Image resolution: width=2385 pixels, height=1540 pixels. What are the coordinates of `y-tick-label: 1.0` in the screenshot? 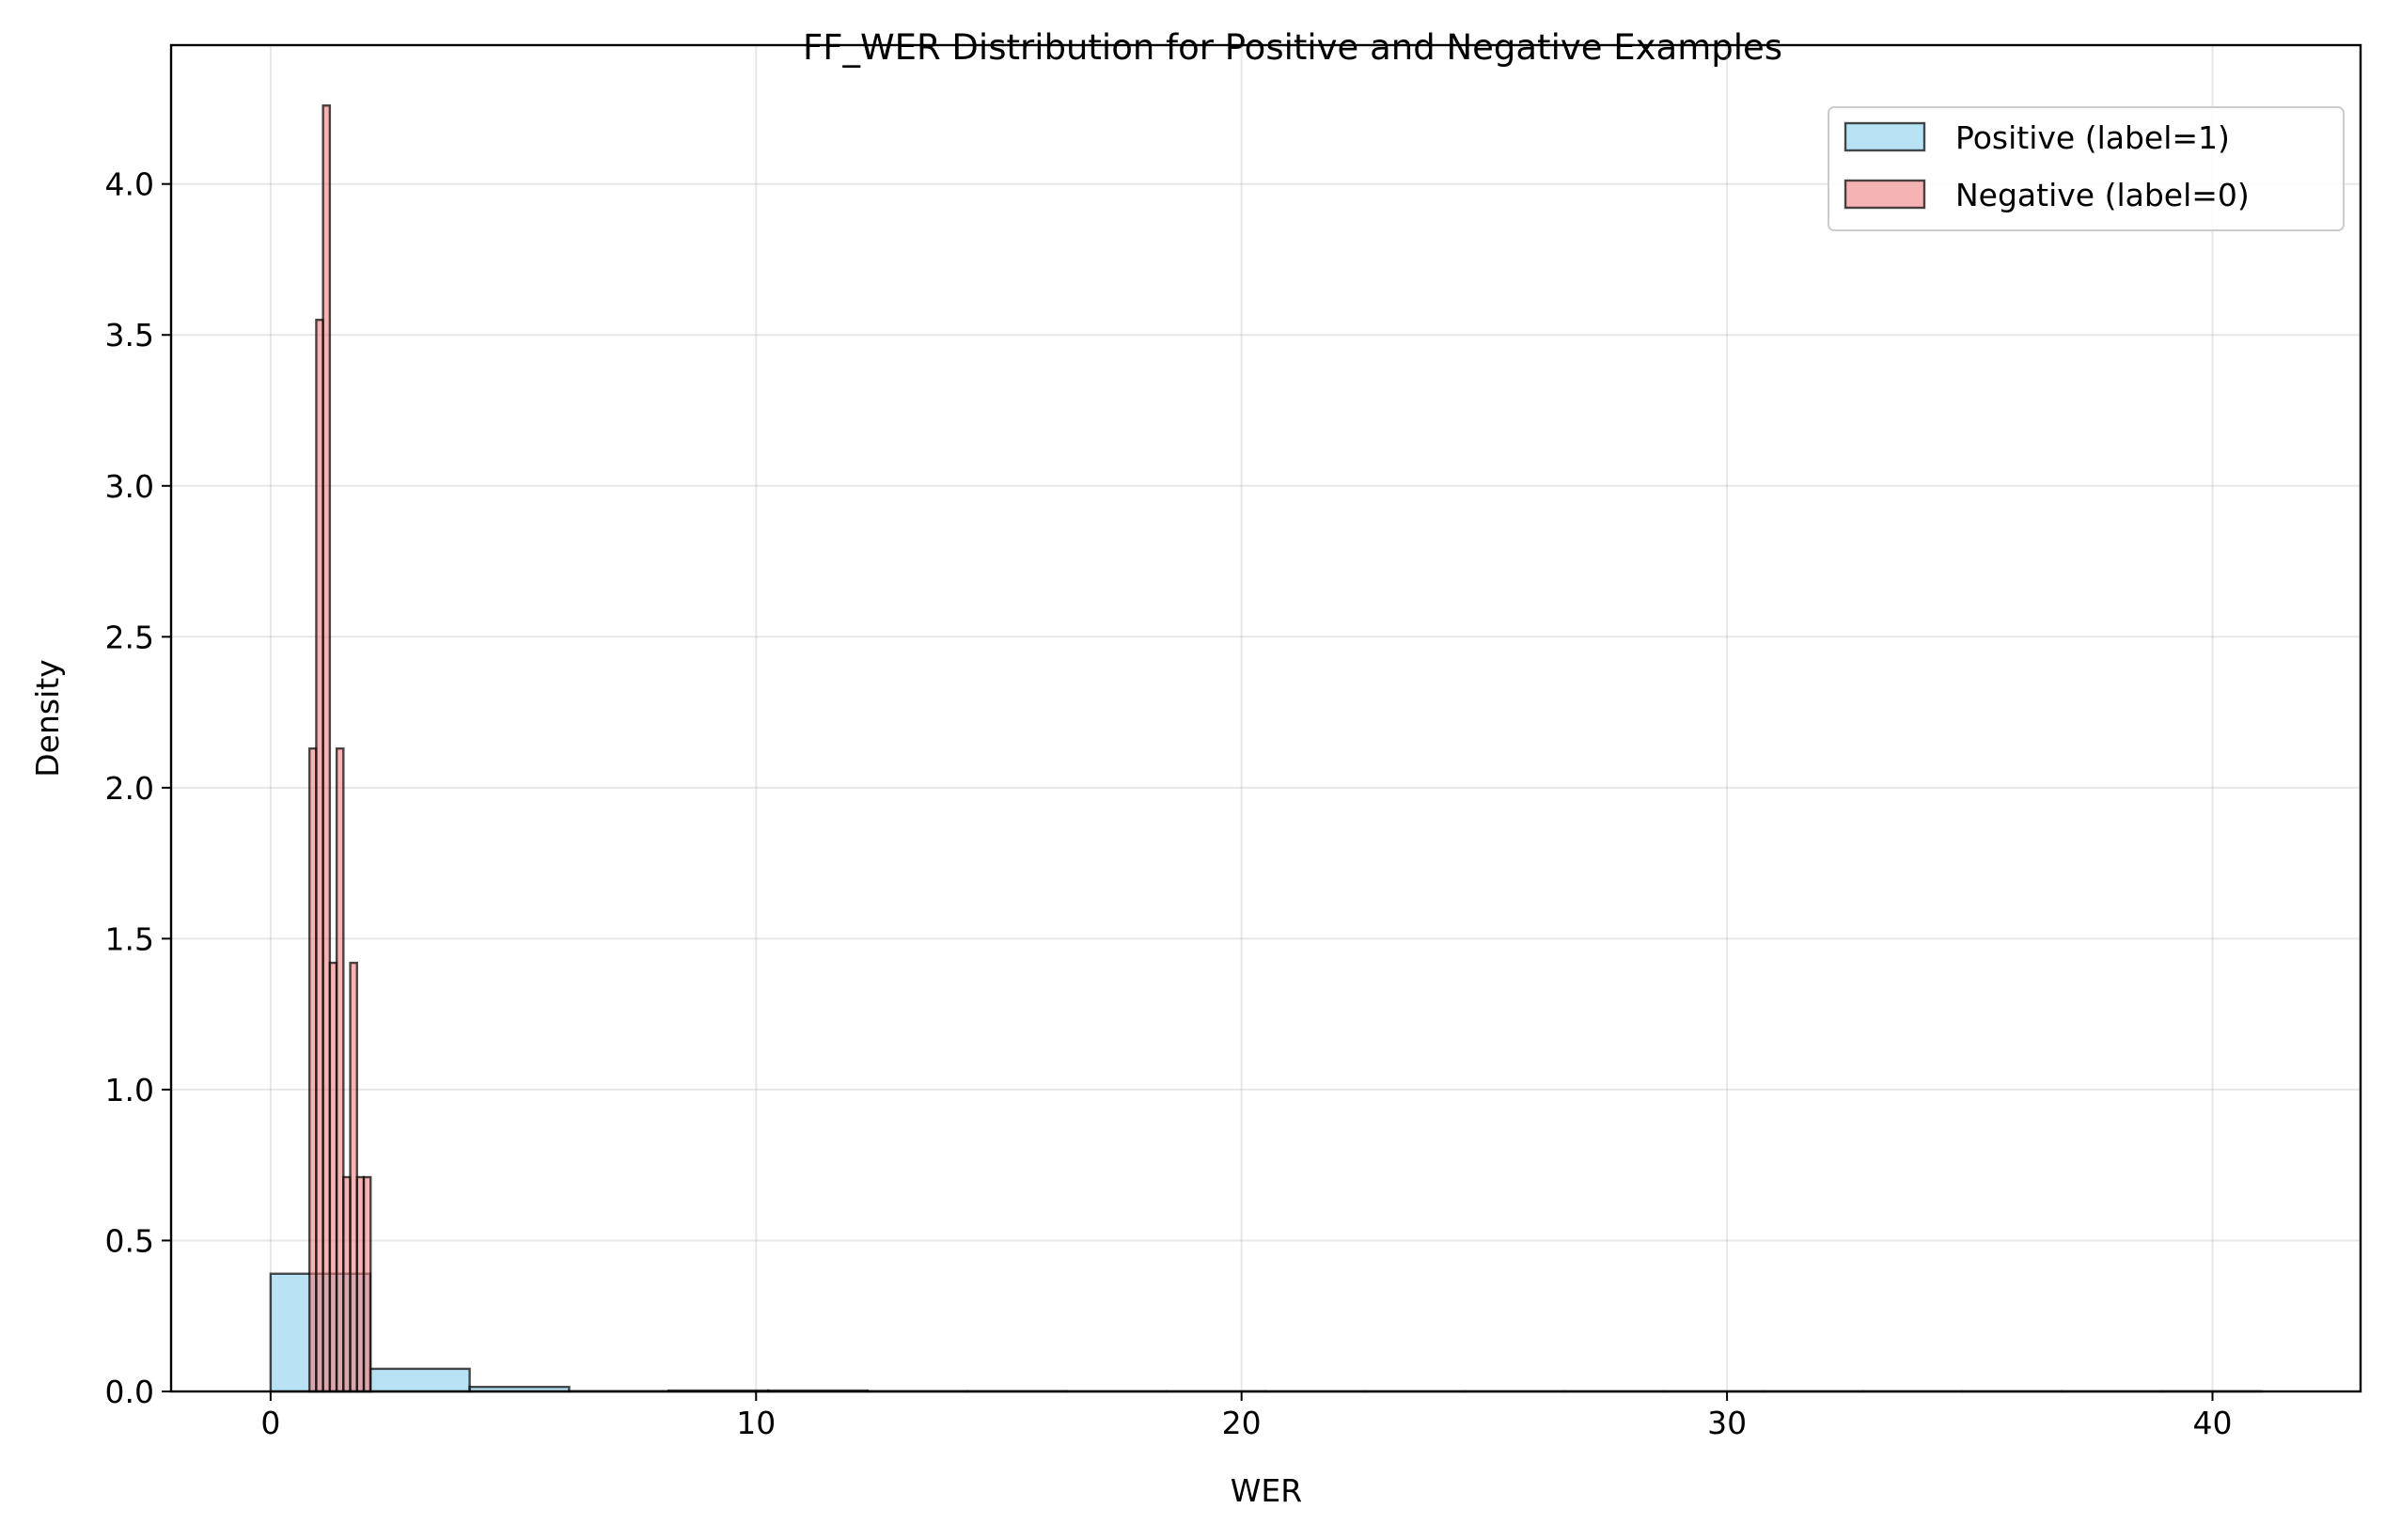 It's located at (129, 1090).